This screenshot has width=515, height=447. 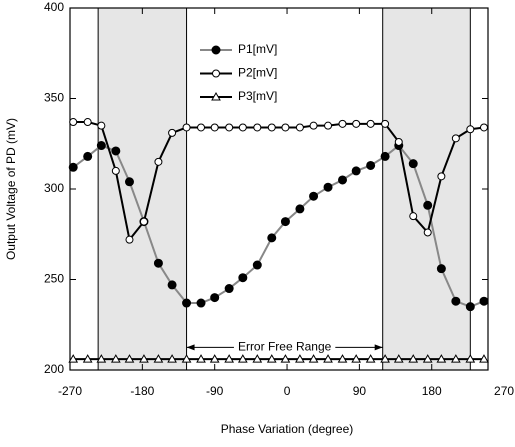 What do you see at coordinates (11, 189) in the screenshot?
I see `y-axis-label: Output Voltage of PD (mV)` at bounding box center [11, 189].